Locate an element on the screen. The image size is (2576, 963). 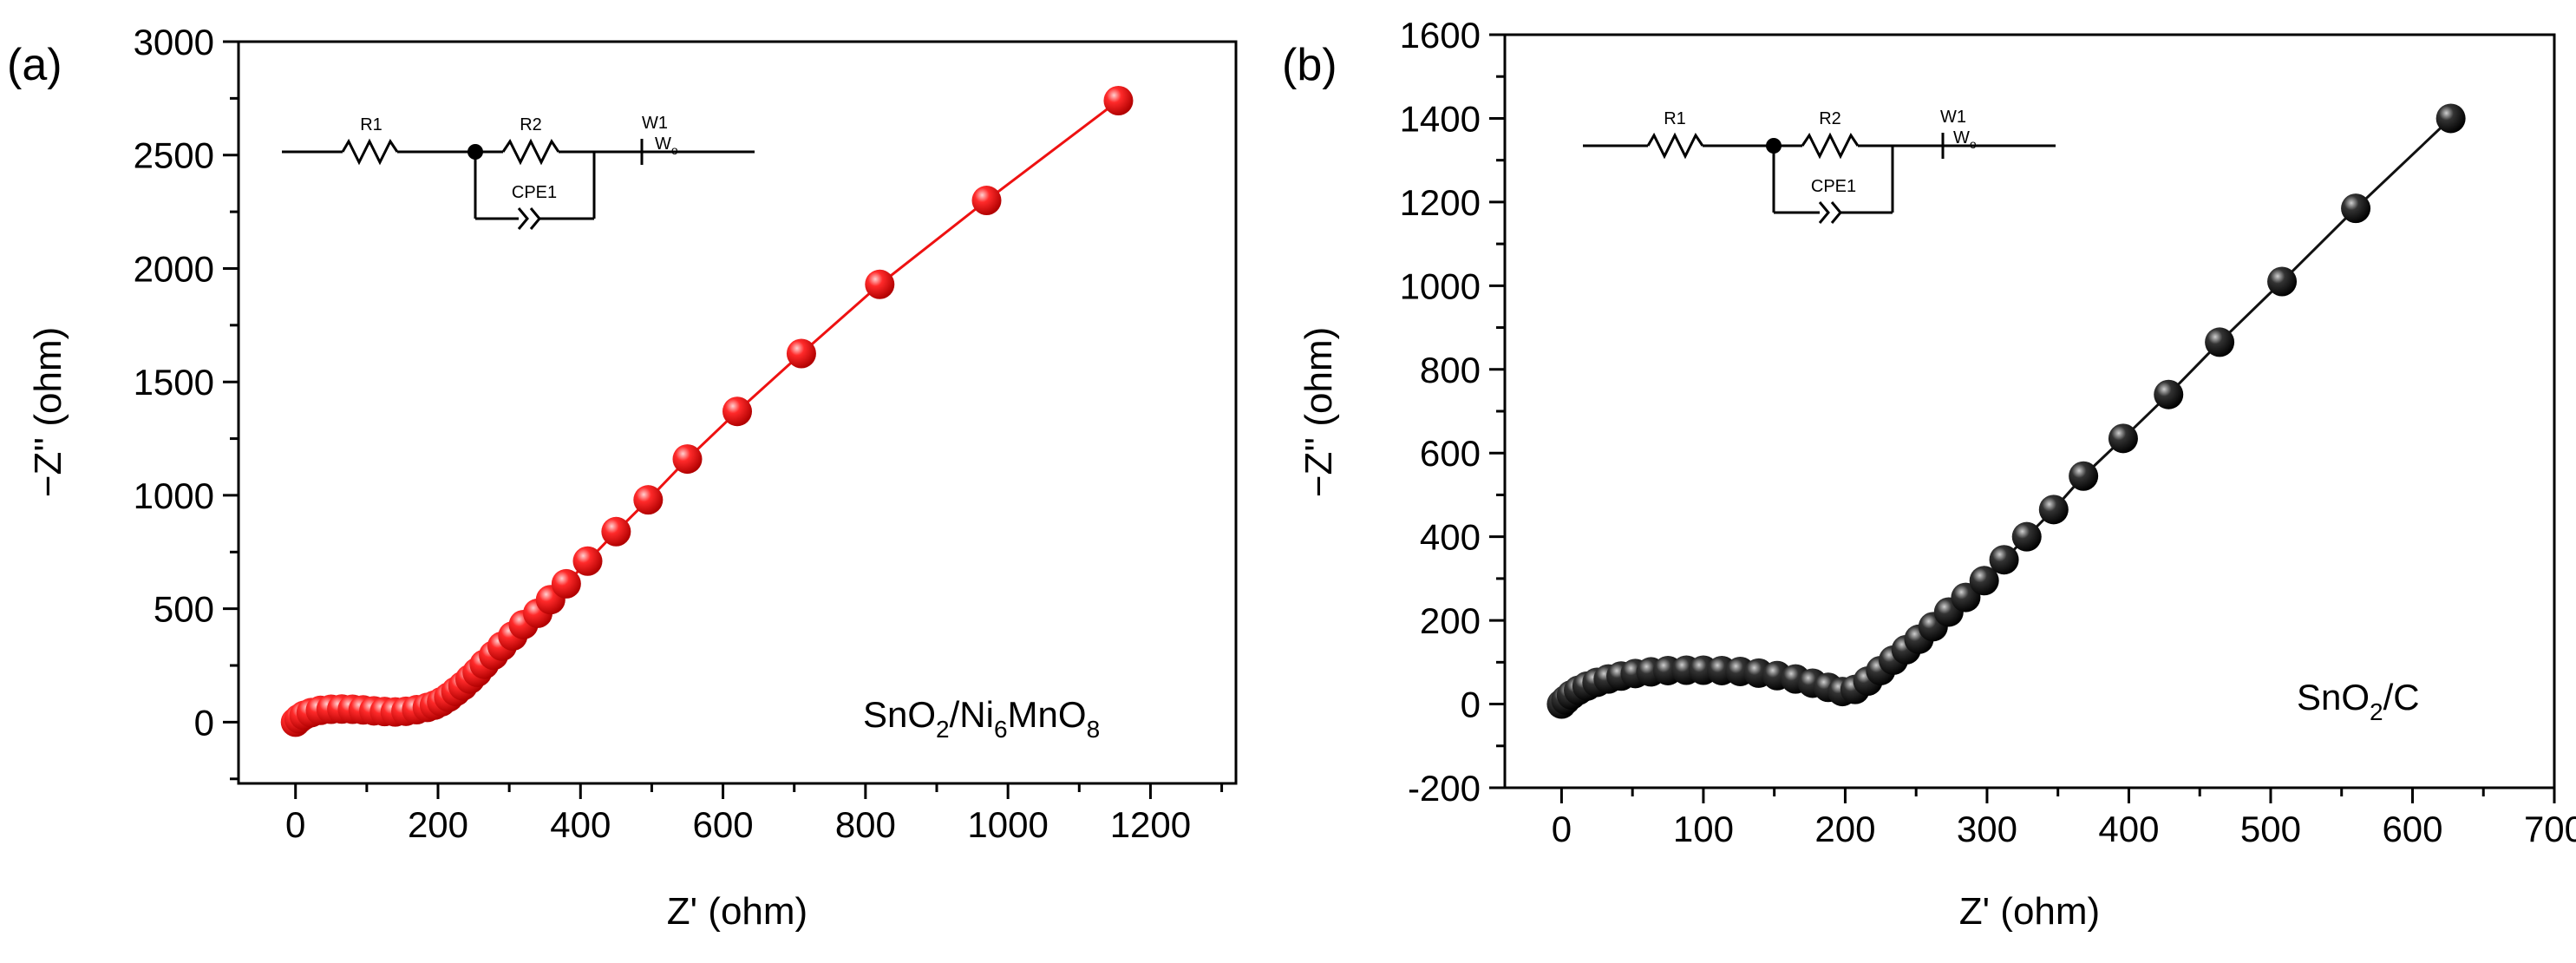
a-xtick-label: 800 is located at coordinates (865, 824).